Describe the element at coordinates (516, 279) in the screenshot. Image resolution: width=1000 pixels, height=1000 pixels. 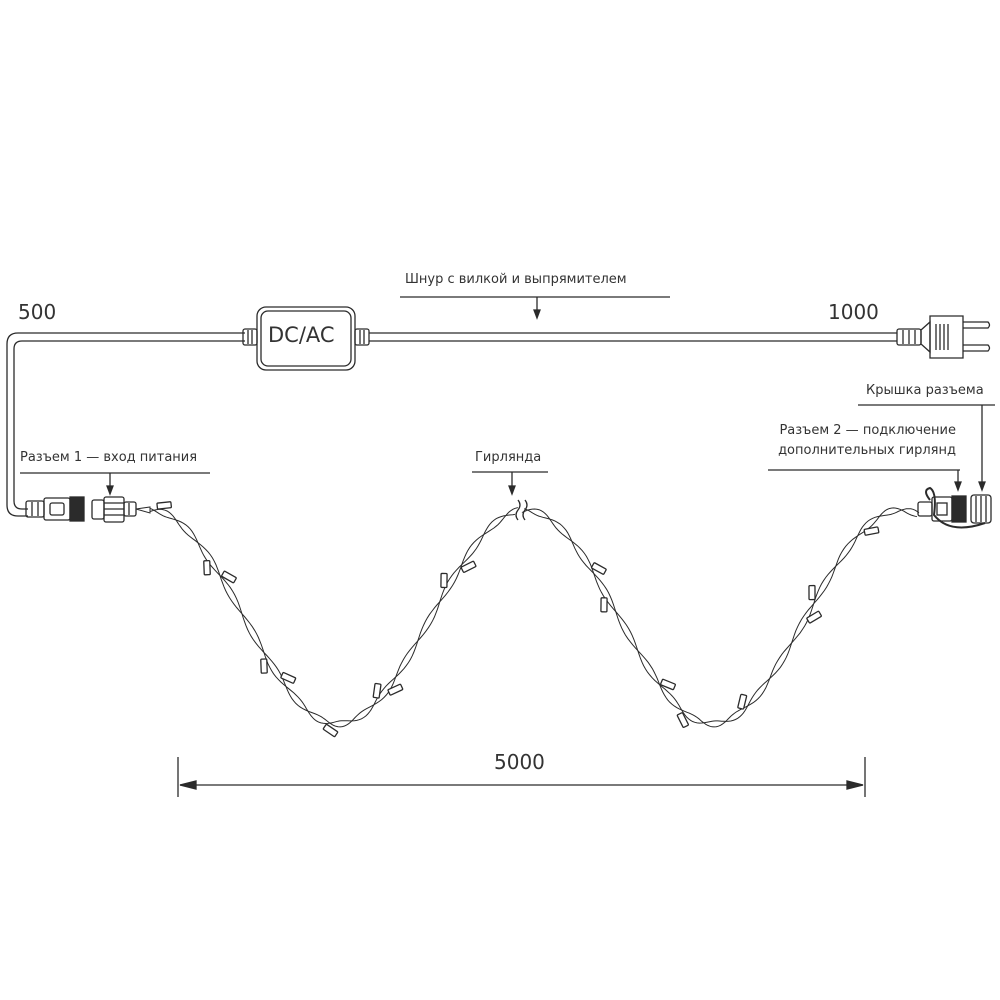
I see `cord-label: Шнур с вилкой и выпрямителем` at that location.